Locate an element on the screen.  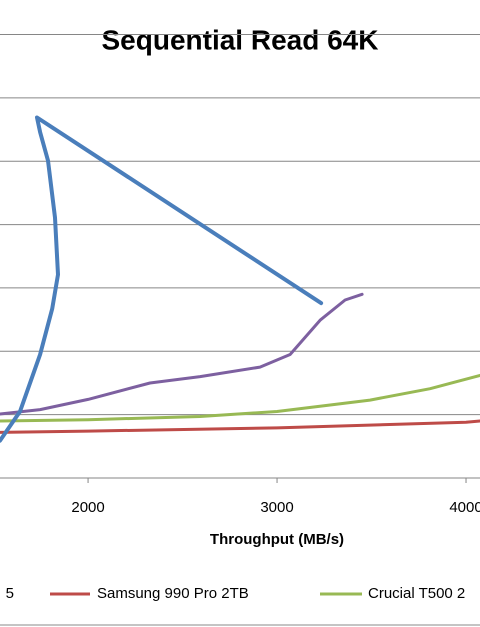
chart-title: Sequential Read 64K is located at coordinates (240, 39).